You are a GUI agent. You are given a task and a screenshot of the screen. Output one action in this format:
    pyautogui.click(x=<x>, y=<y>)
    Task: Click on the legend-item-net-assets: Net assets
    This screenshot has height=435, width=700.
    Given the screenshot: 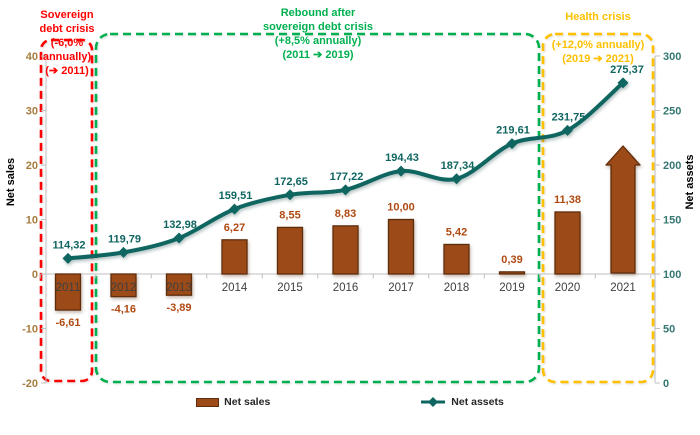 What is the action you would take?
    pyautogui.click(x=462, y=402)
    